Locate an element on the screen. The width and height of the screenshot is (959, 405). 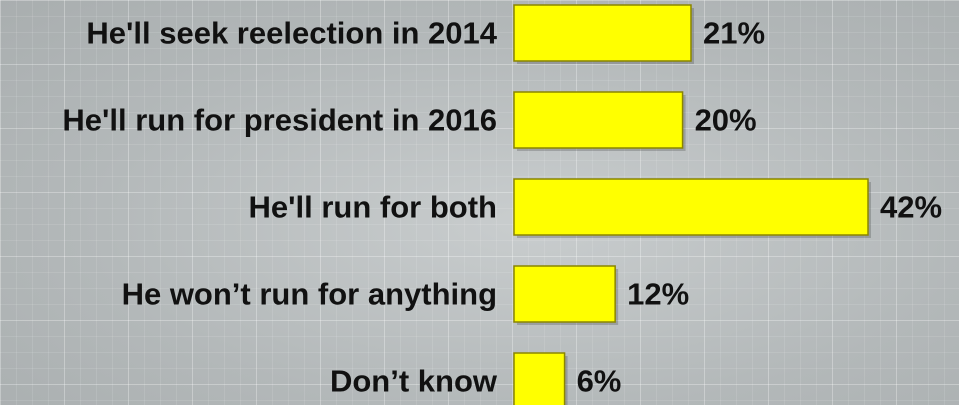
value-label: 12% is located at coordinates (658, 294).